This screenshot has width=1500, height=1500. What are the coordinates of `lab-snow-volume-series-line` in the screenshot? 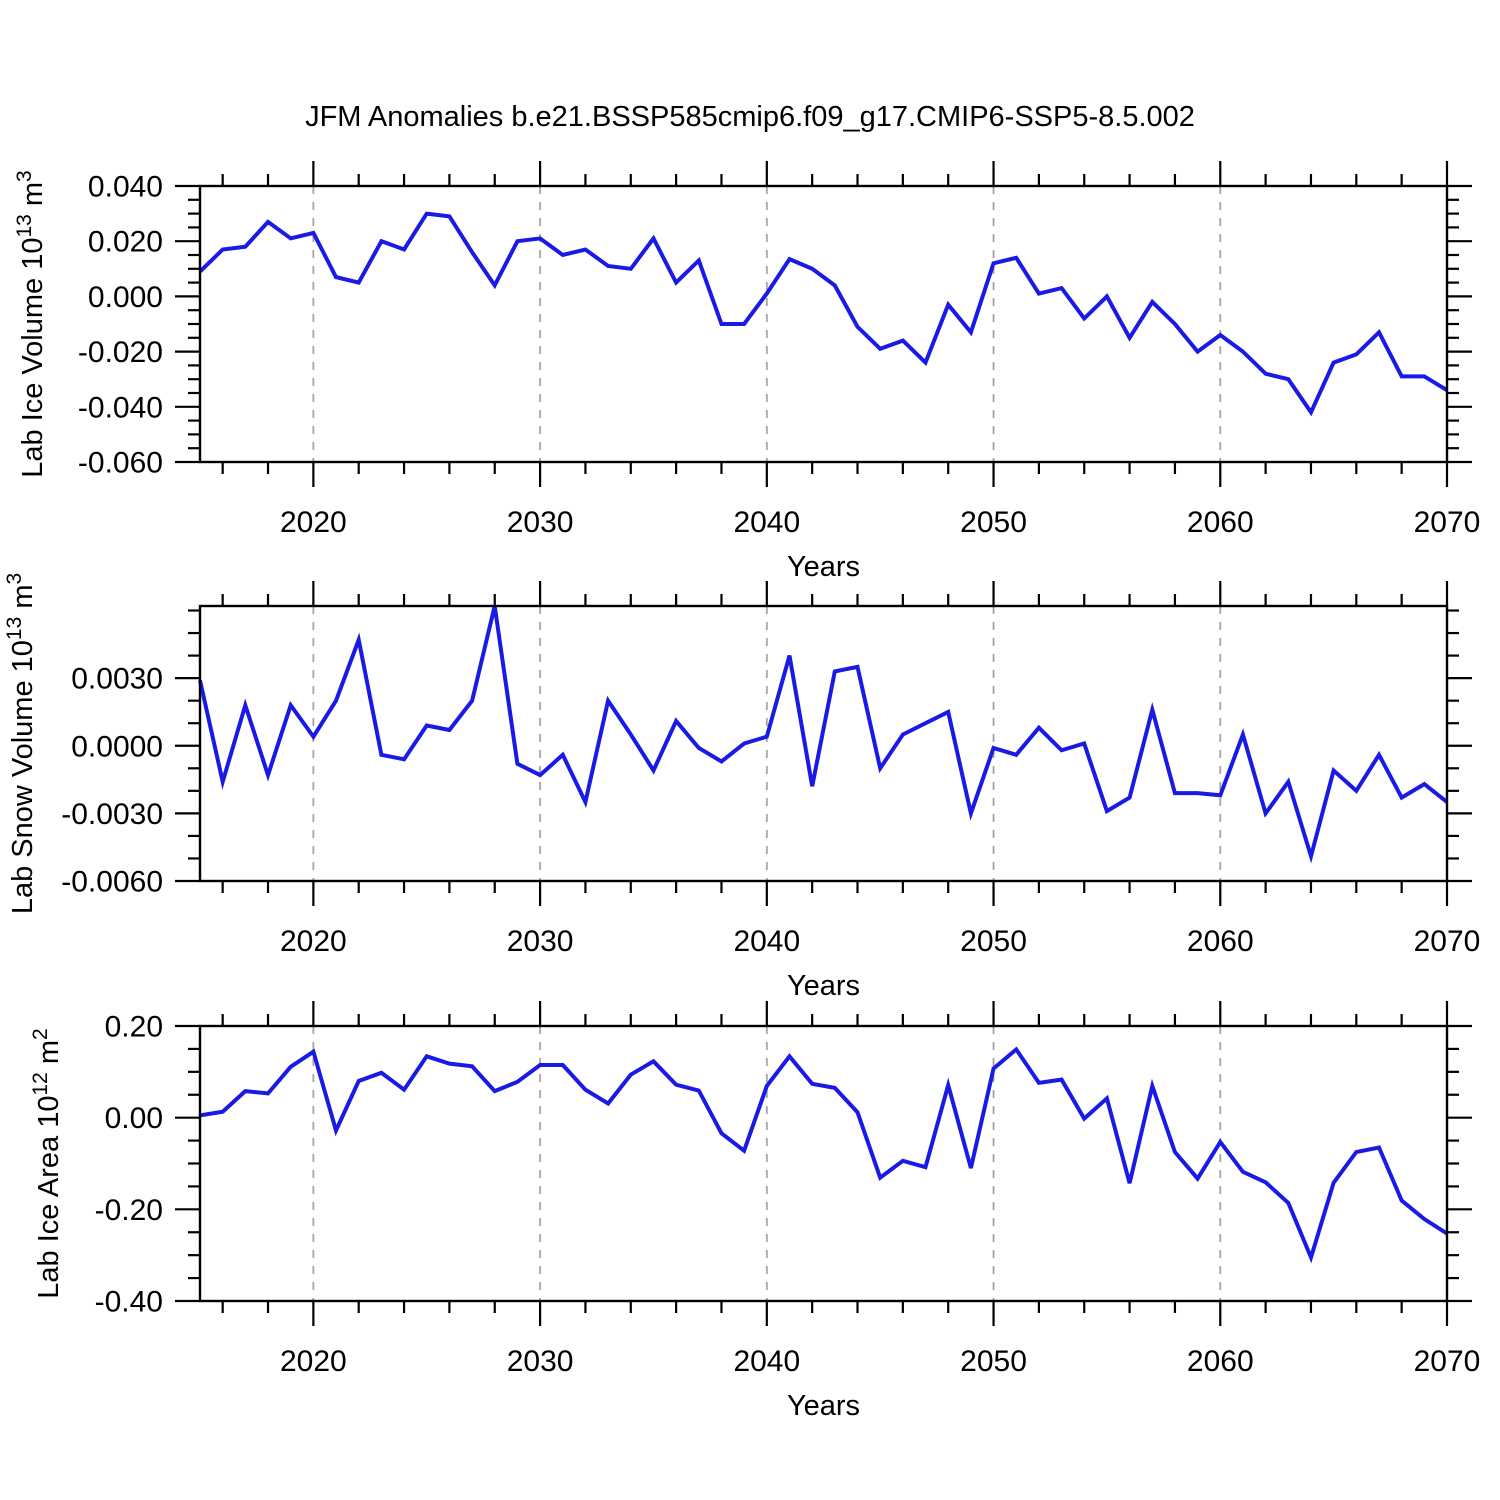 It's located at (823, 734).